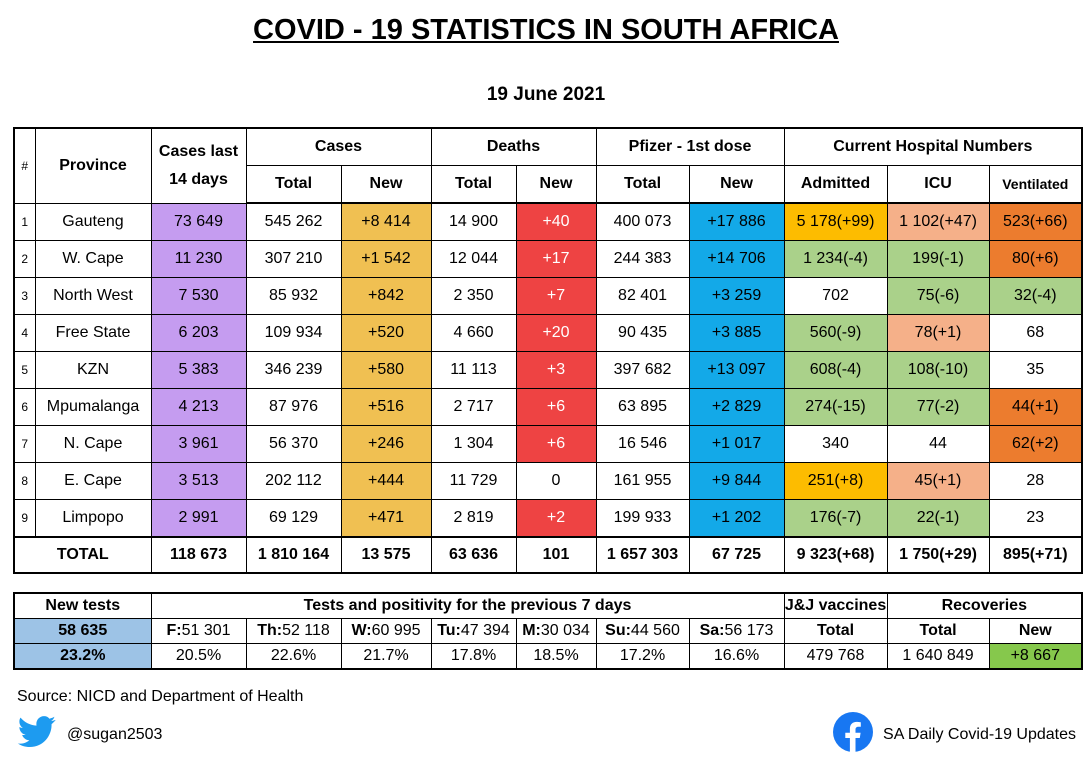  What do you see at coordinates (1035, 631) in the screenshot?
I see `recoveries-new-label: New` at bounding box center [1035, 631].